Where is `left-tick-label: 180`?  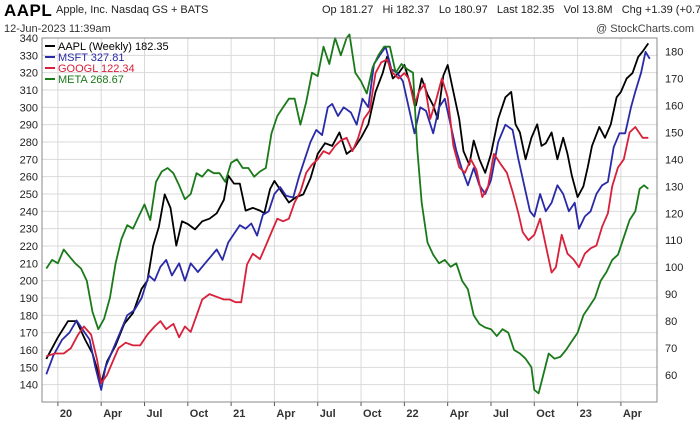
left-tick-label: 180 is located at coordinates (29, 316).